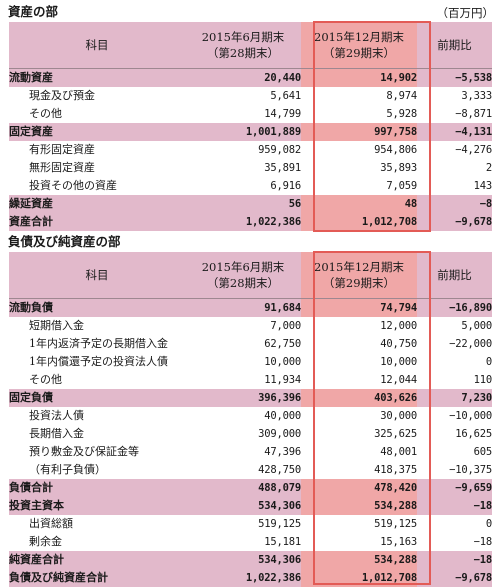 The width and height of the screenshot is (500, 587). I want to click on row-label: 純資産合計, so click(97, 560).